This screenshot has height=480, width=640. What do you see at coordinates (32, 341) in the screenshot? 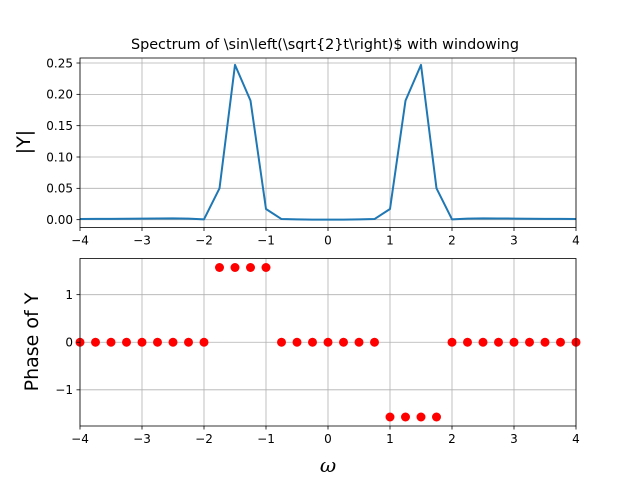
I see `phase-y-label: Phase of Y` at bounding box center [32, 341].